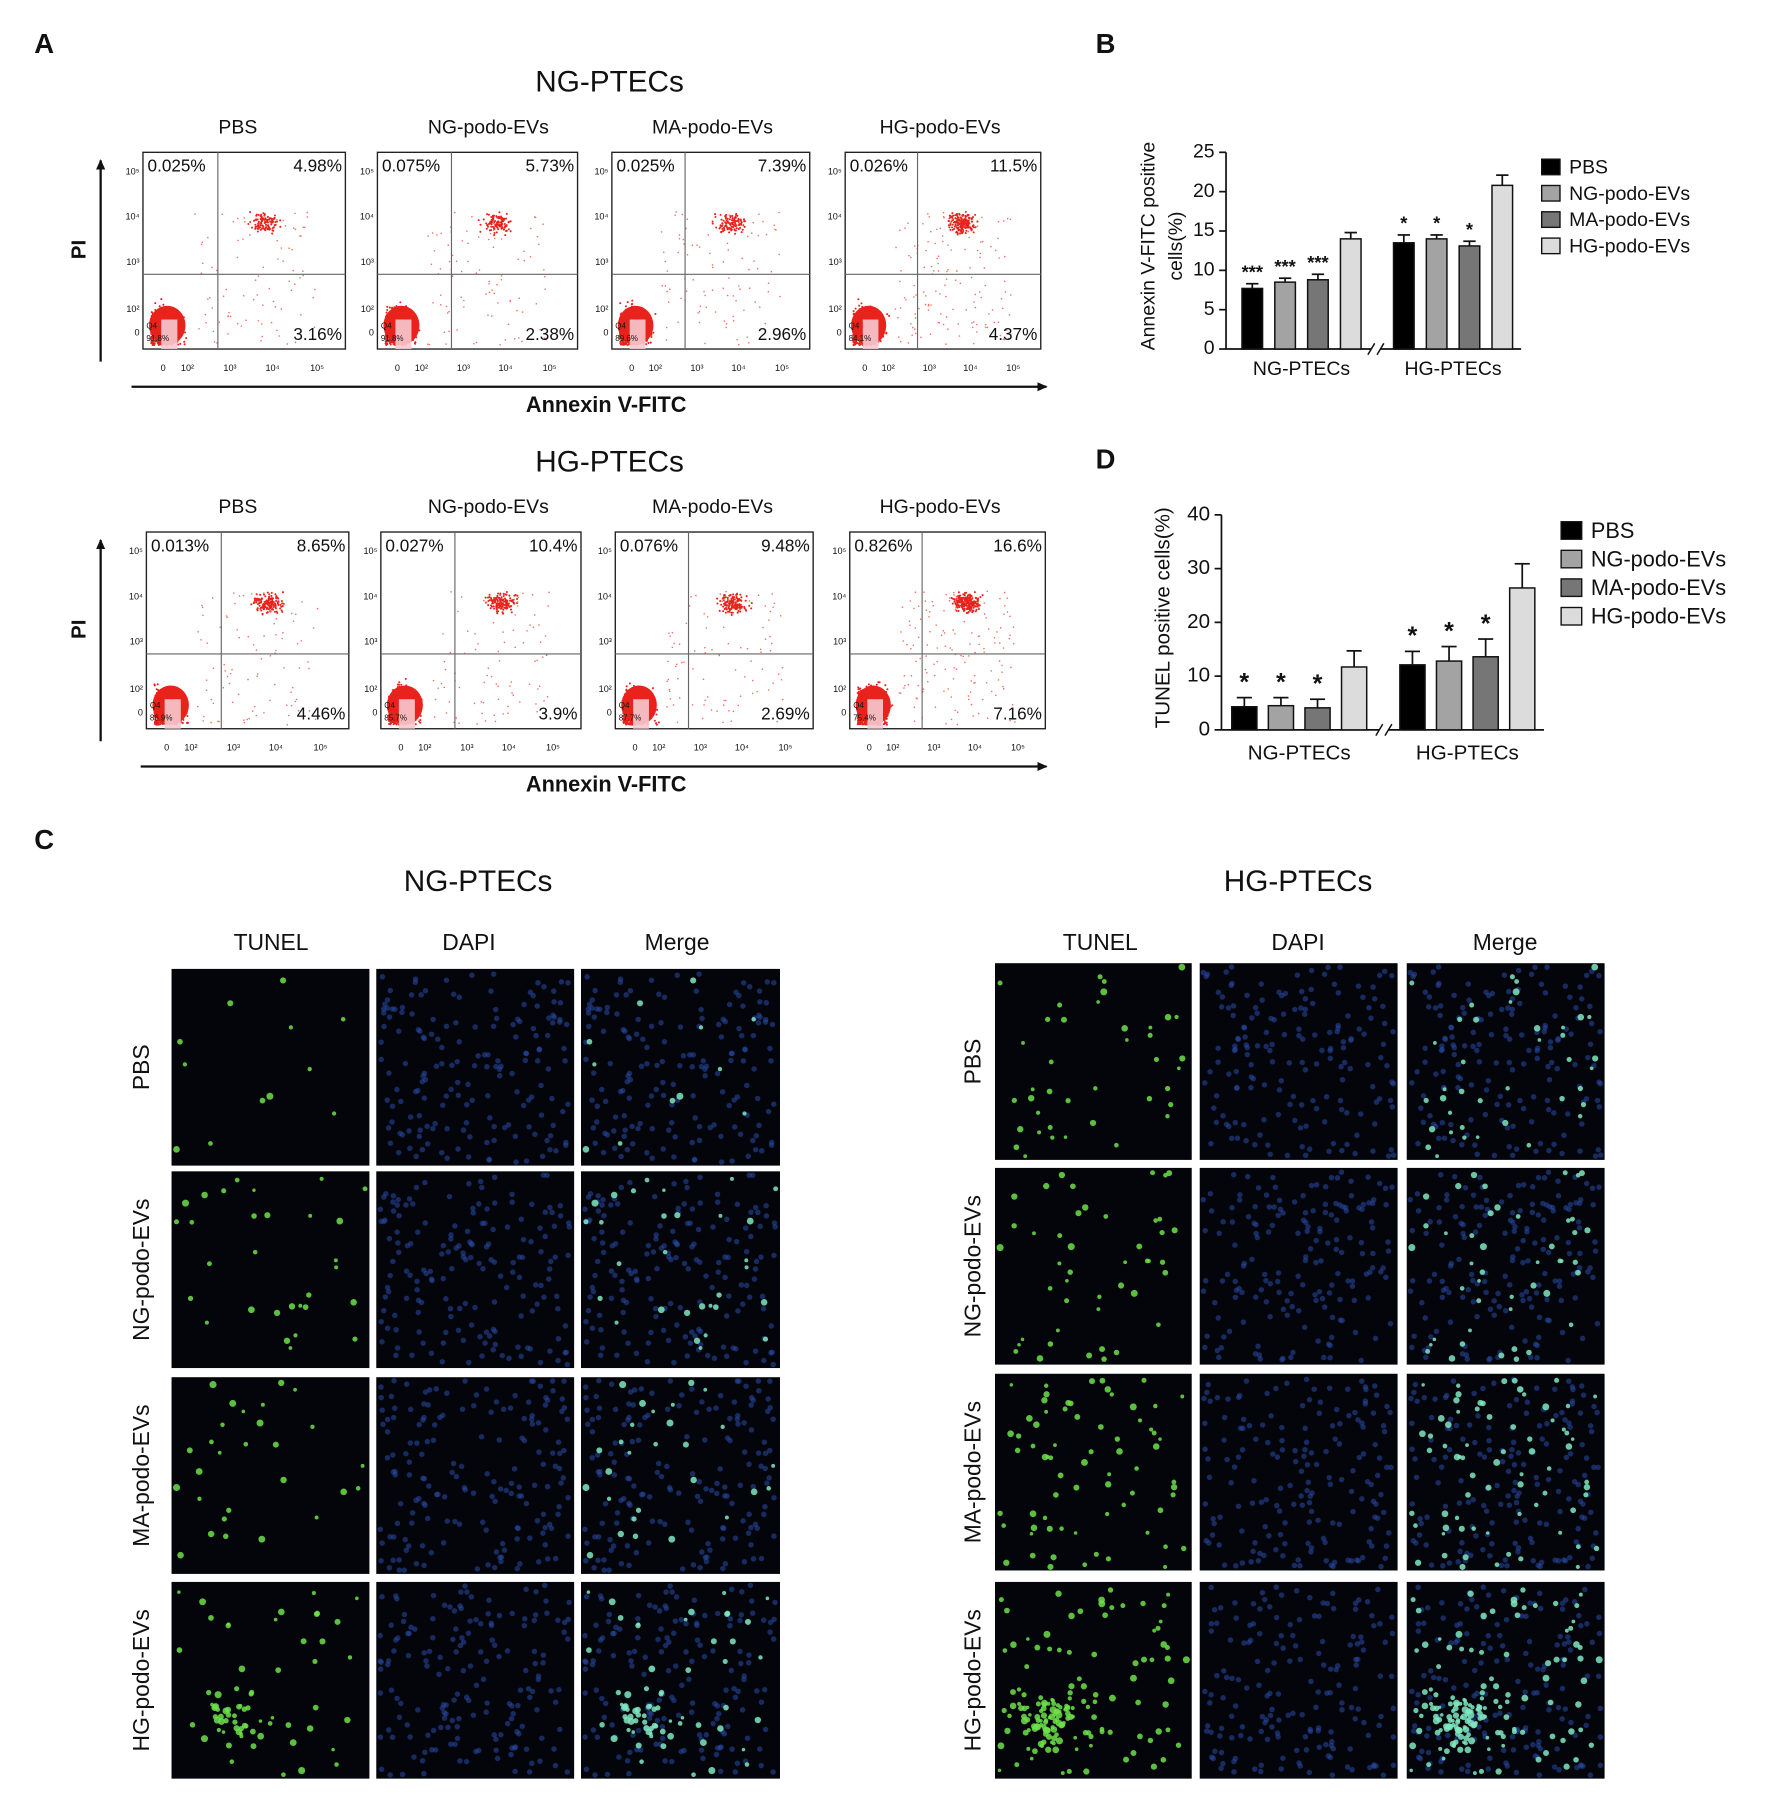 This screenshot has height=1804, width=1775. What do you see at coordinates (1452, 369) in the screenshot?
I see `x-tick-label: HG-PTECs` at bounding box center [1452, 369].